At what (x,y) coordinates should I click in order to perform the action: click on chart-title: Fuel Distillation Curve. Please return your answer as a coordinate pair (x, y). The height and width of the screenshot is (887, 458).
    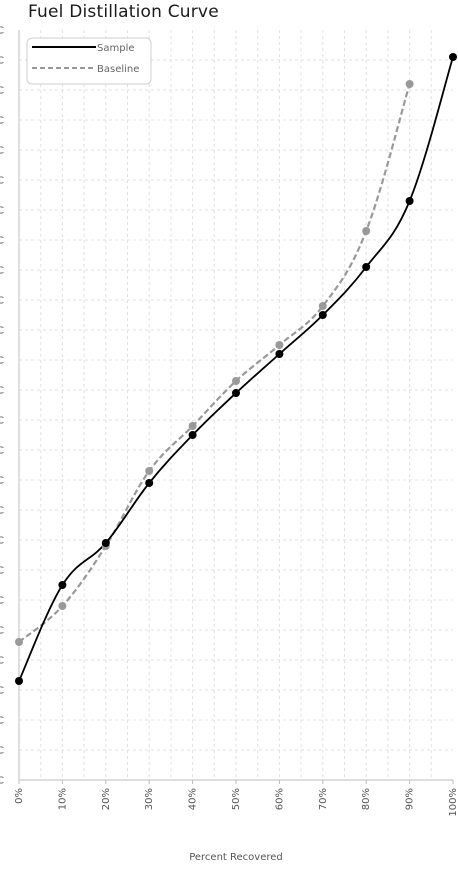
    Looking at the image, I should click on (123, 12).